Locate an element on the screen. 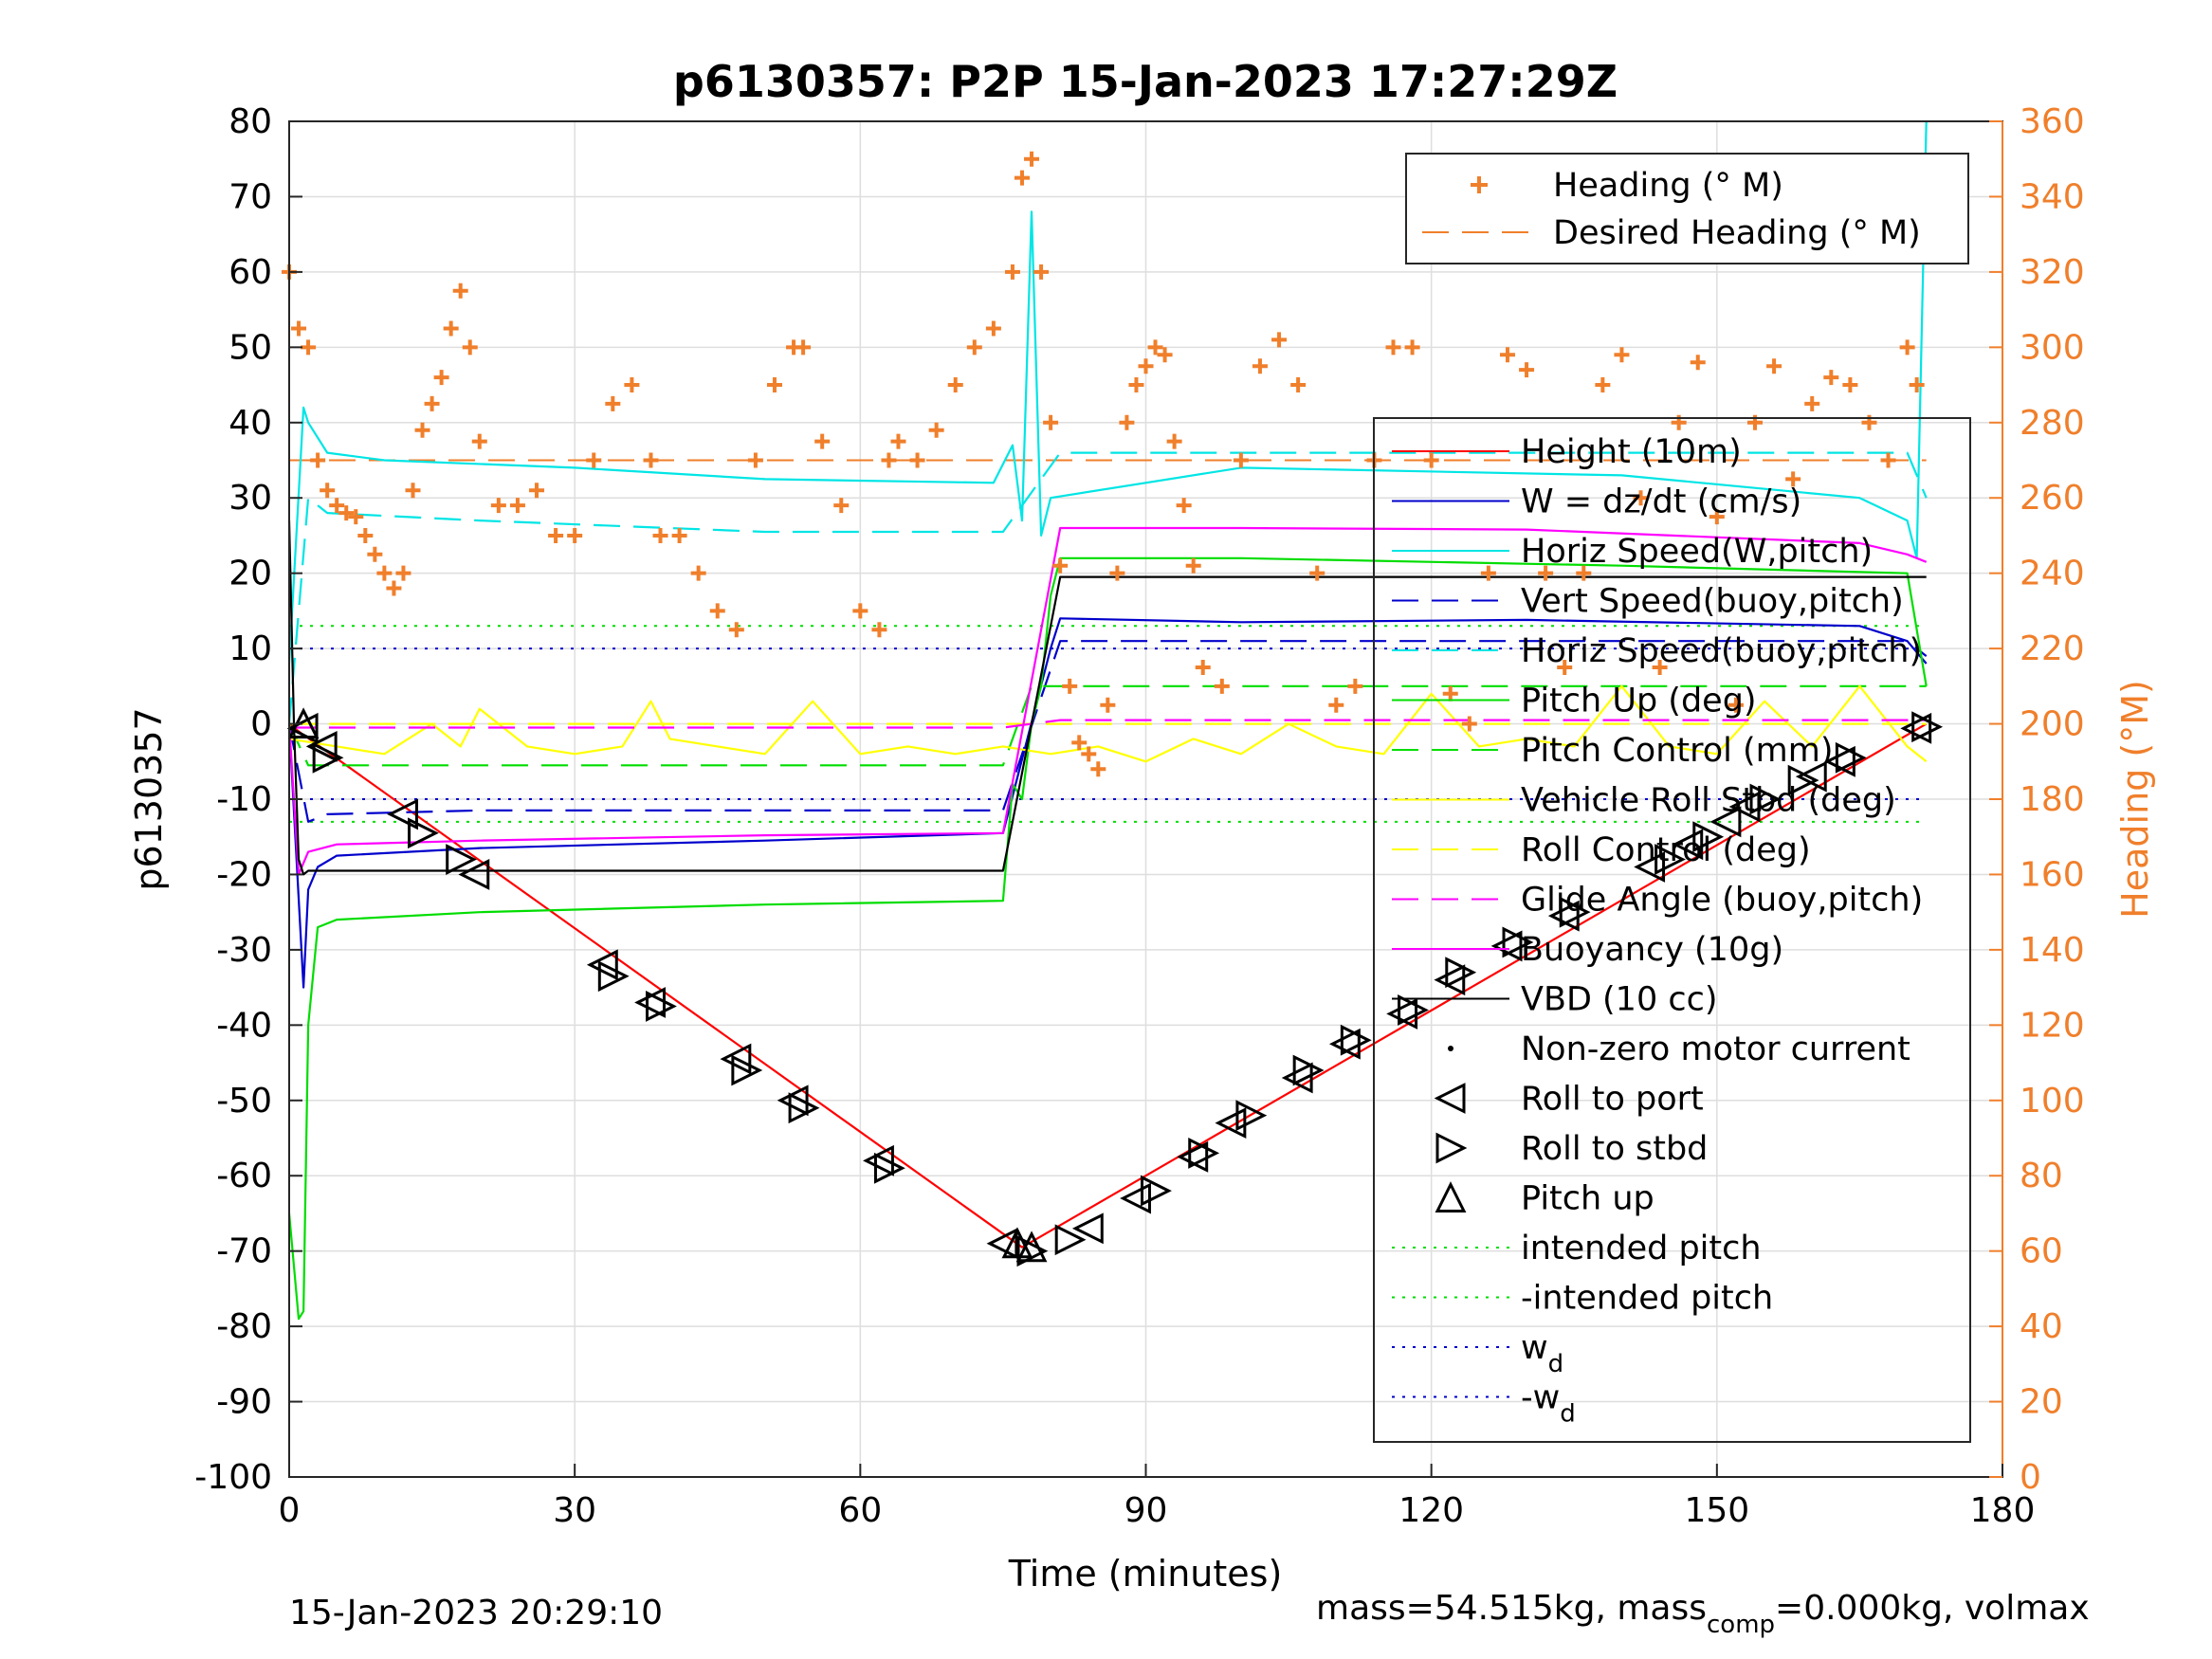  y-tick-label: -50 is located at coordinates (244, 1101).